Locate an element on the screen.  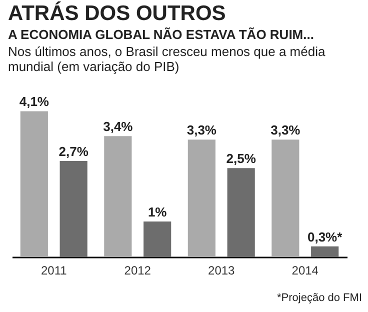
x-tick-label: 2011 is located at coordinates (54, 271).